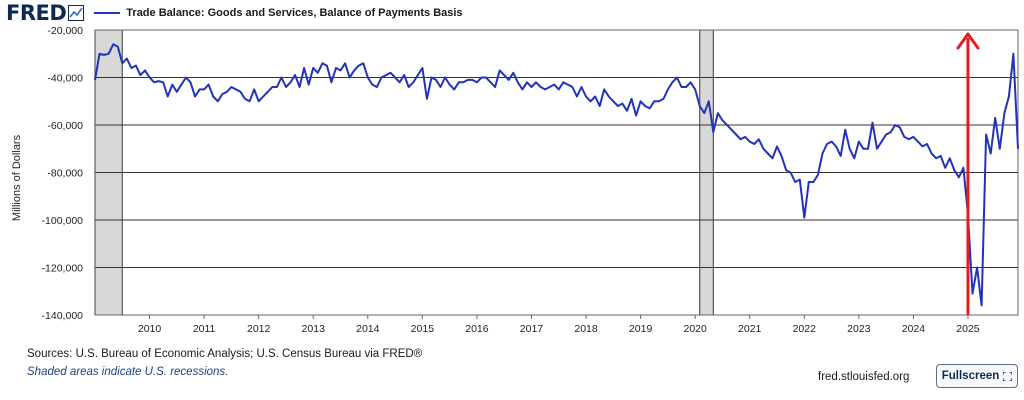  What do you see at coordinates (968, 329) in the screenshot?
I see `x-tick-label: 2025` at bounding box center [968, 329].